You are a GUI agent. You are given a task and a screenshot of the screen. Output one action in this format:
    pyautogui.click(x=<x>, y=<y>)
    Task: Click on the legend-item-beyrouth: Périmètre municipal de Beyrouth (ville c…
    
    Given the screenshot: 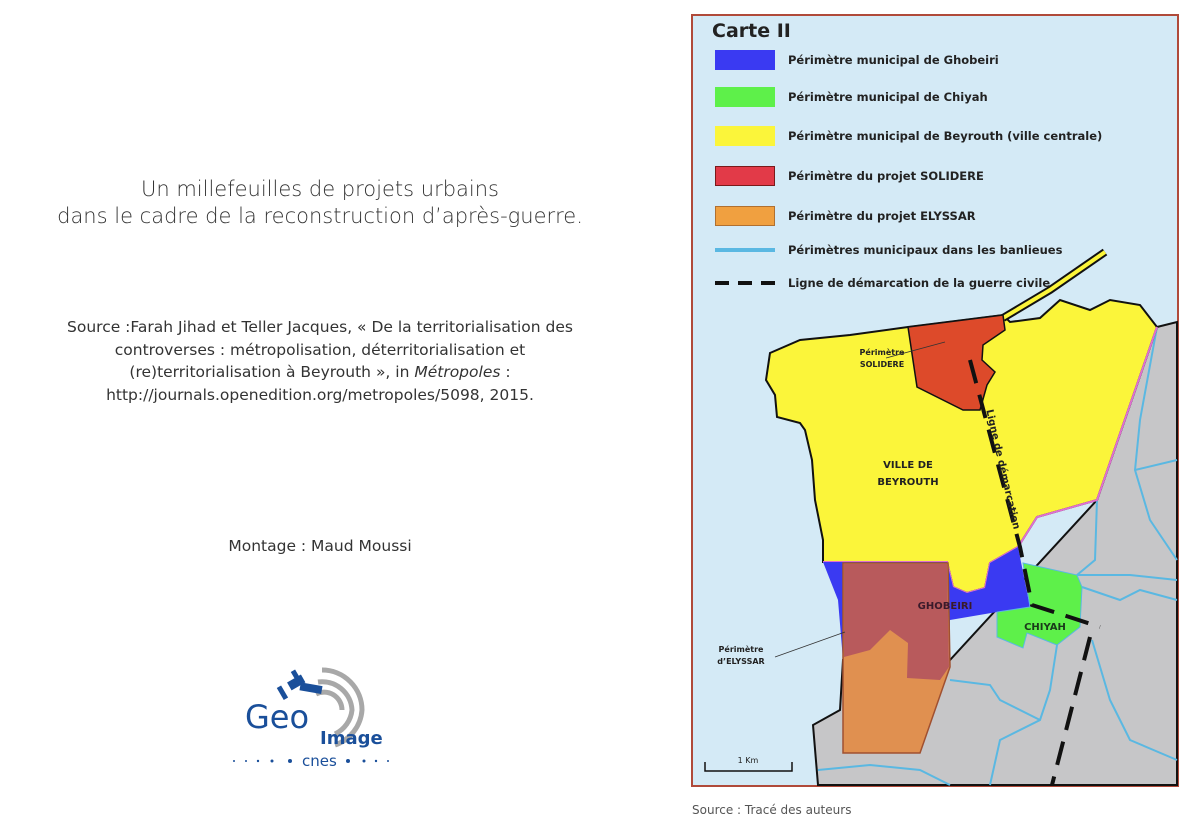 What is the action you would take?
    pyautogui.click(x=908, y=136)
    